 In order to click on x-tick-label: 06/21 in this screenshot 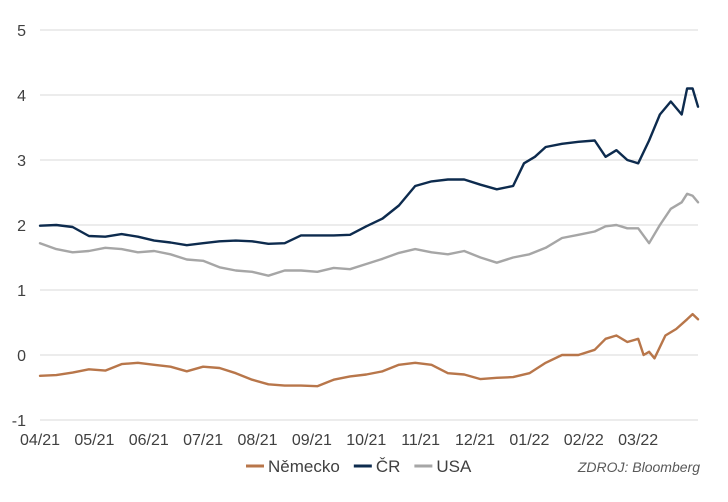, I will do `click(149, 440)`.